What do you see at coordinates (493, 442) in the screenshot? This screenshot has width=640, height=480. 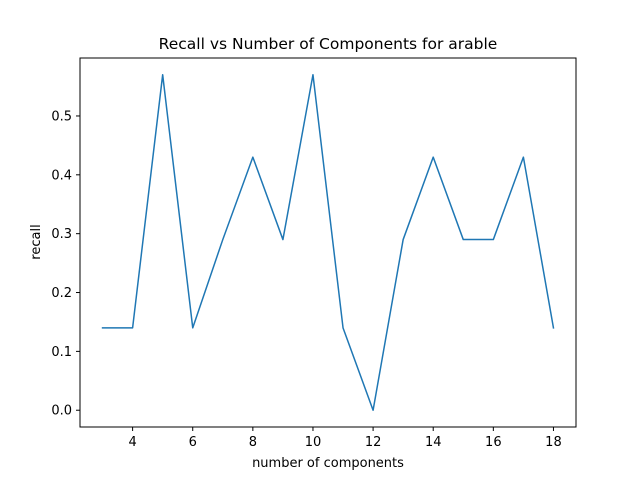 I see `x-tick-label: 16` at bounding box center [493, 442].